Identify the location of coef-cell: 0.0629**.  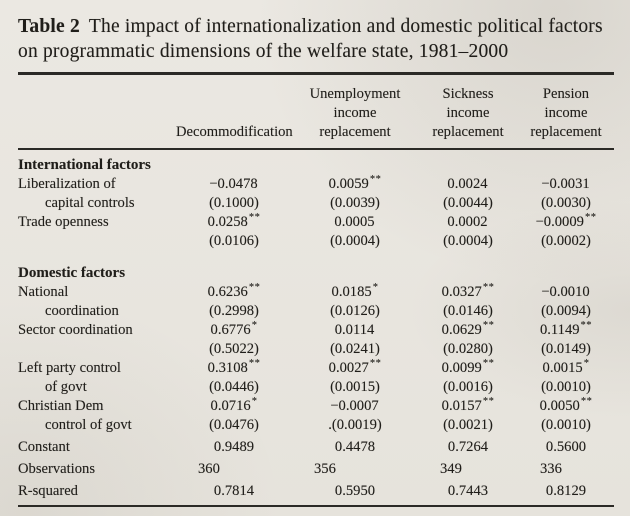
(468, 329).